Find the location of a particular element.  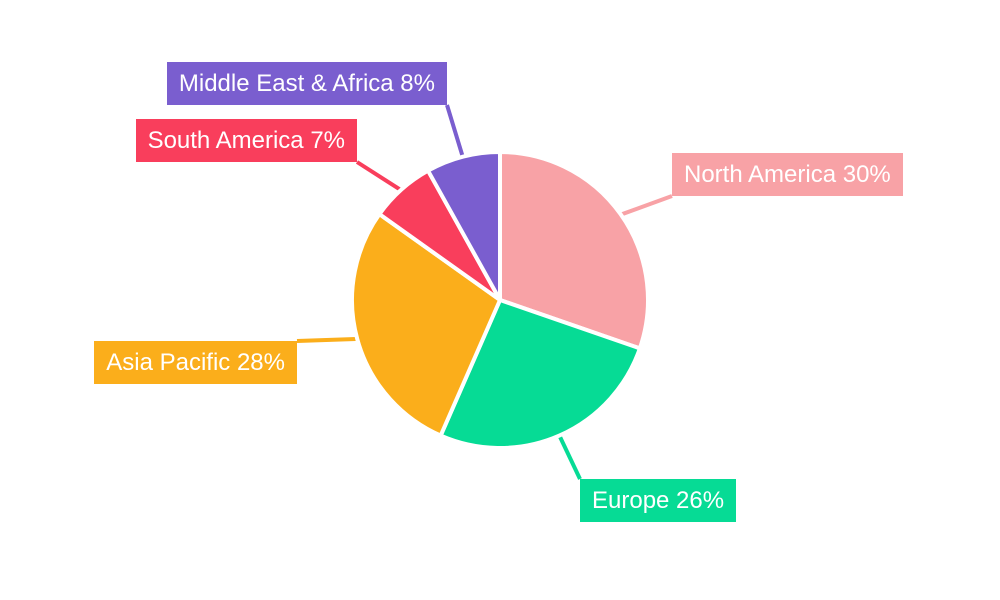

slice-label-europe: Europe 26% is located at coordinates (658, 500).